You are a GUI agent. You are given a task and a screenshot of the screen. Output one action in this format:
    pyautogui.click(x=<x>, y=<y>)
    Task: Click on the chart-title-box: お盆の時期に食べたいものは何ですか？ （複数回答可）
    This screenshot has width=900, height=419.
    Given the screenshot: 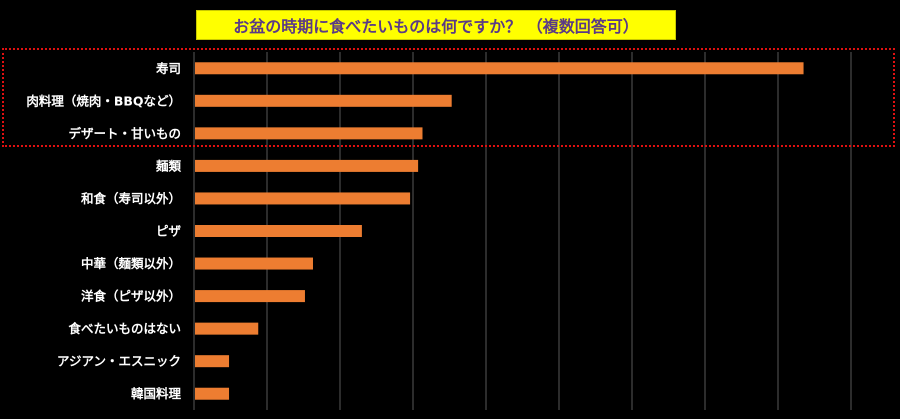 What is the action you would take?
    pyautogui.click(x=436, y=25)
    